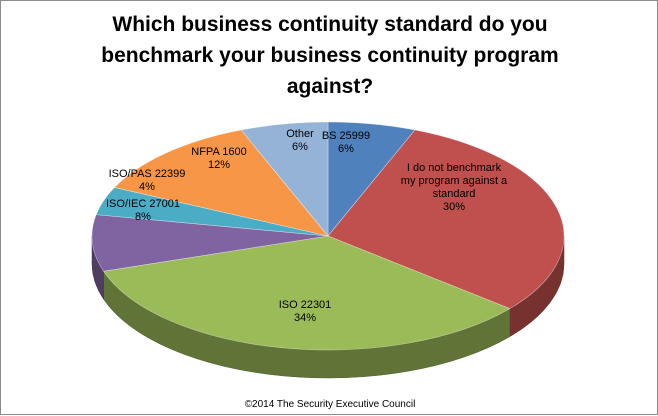 This screenshot has width=658, height=416. I want to click on slice-label-text: NFPA 1600, so click(218, 152).